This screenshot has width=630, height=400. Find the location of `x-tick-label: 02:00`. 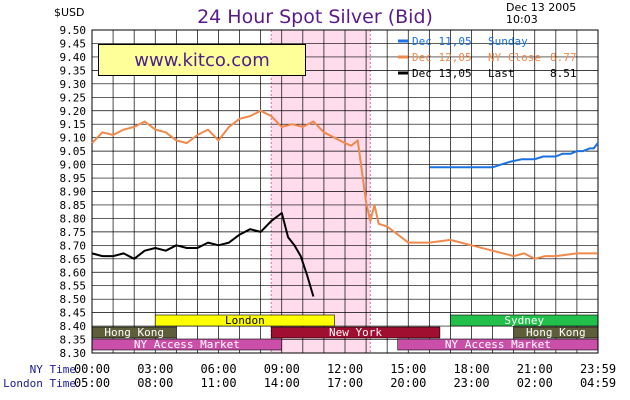

x-tick-label: 02:00 is located at coordinates (535, 383).